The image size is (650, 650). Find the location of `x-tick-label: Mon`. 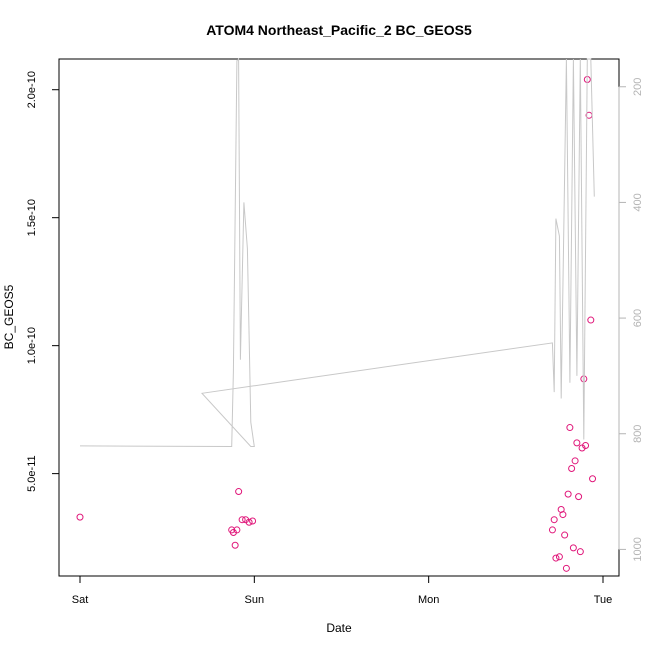

x-tick-label: Mon is located at coordinates (428, 600).